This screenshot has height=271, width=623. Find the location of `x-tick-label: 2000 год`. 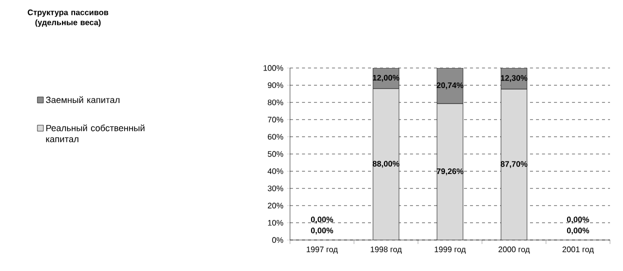

x-tick-label: 2000 год is located at coordinates (514, 250).